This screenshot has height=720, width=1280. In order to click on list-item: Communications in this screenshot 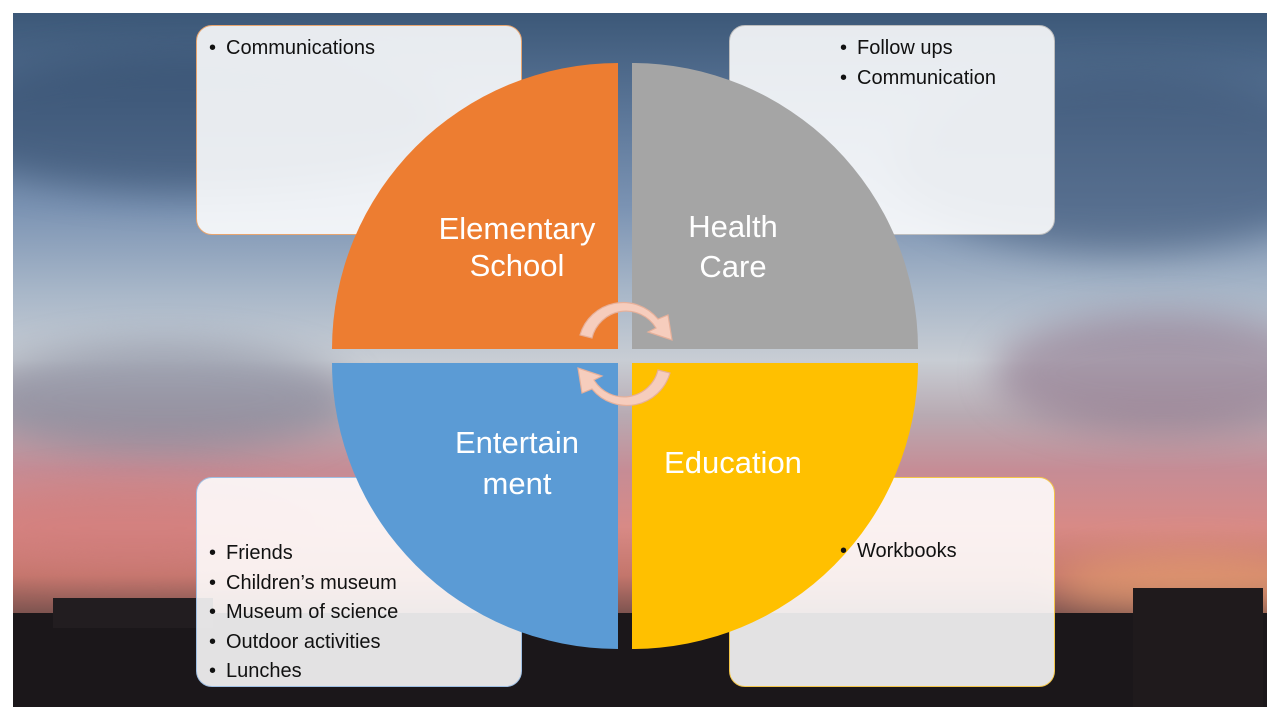, I will do `click(292, 49)`.